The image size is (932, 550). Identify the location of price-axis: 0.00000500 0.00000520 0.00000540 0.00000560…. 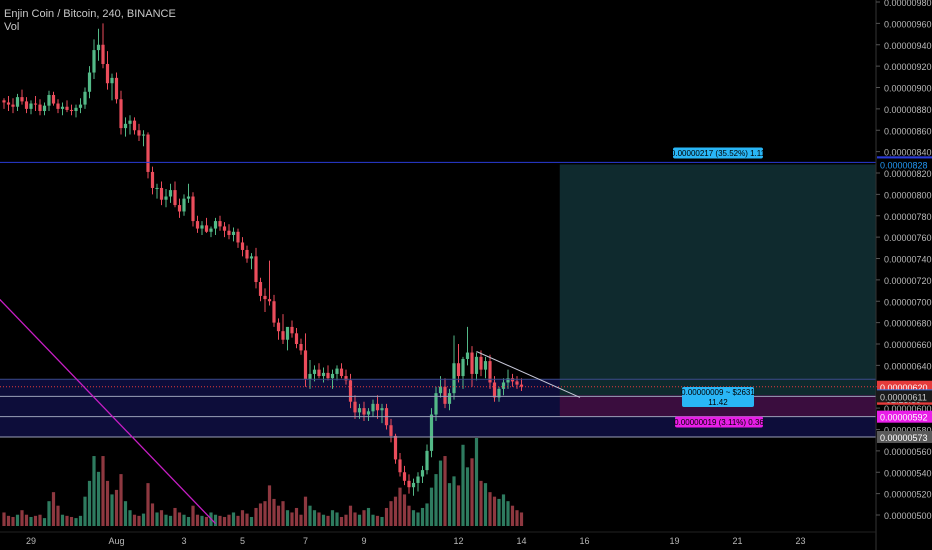
(903, 275).